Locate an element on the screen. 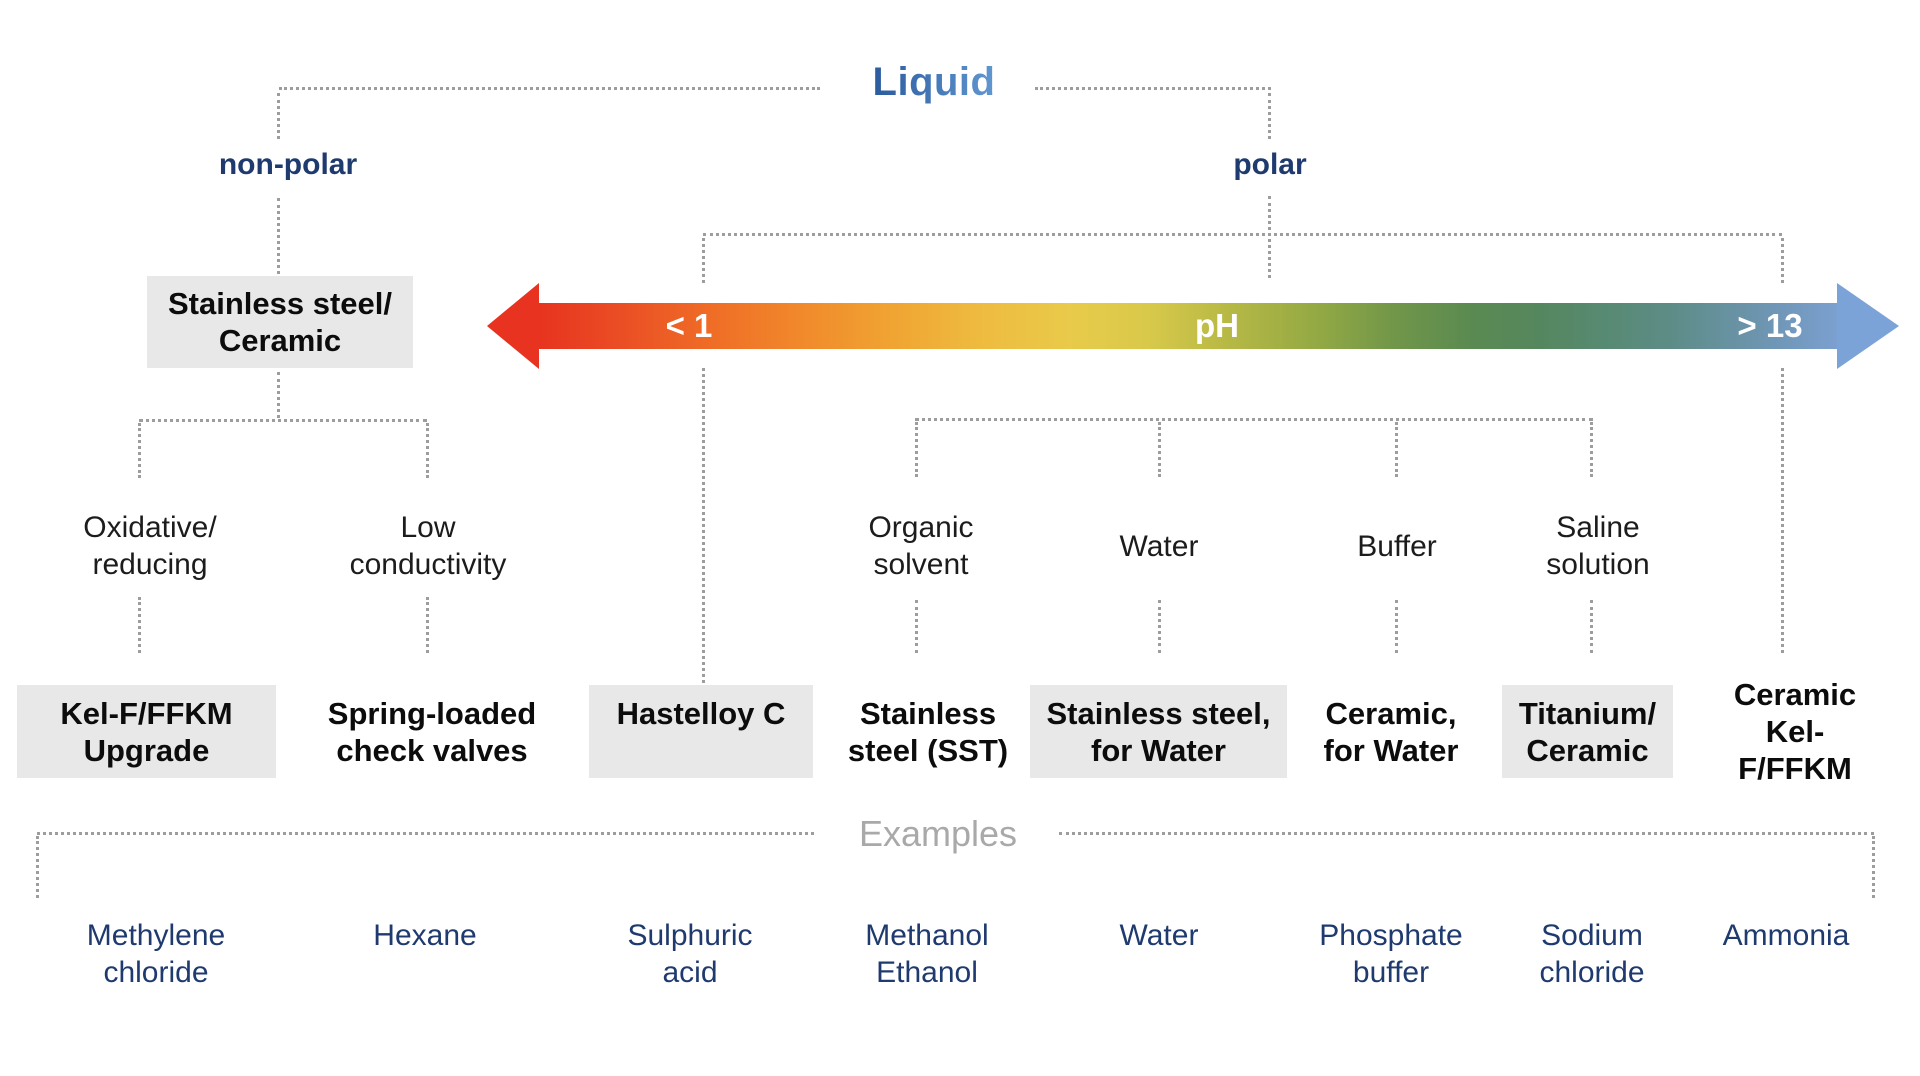  connector-polar-down is located at coordinates (1269, 237).